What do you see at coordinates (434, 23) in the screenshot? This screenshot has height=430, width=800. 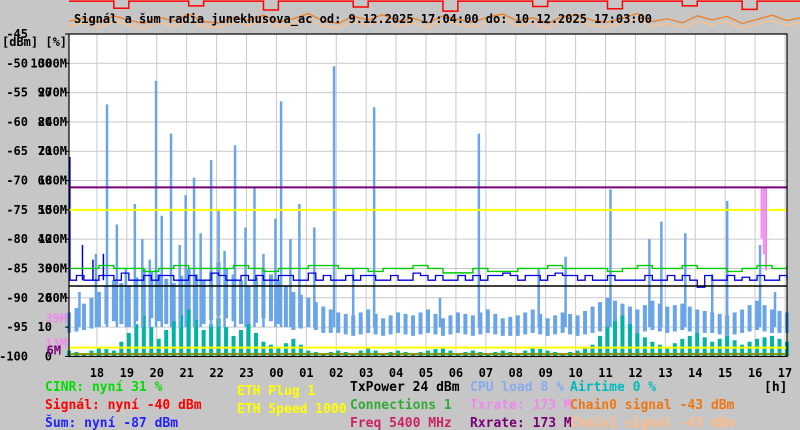 I see `chain1-signal-line` at bounding box center [434, 23].